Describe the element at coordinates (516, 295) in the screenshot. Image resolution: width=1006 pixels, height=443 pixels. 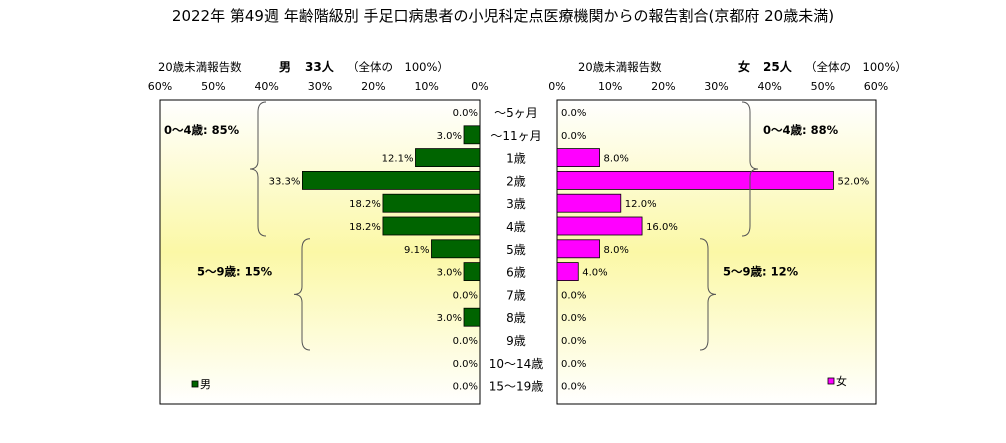
I see `category-label: 7歳` at that location.